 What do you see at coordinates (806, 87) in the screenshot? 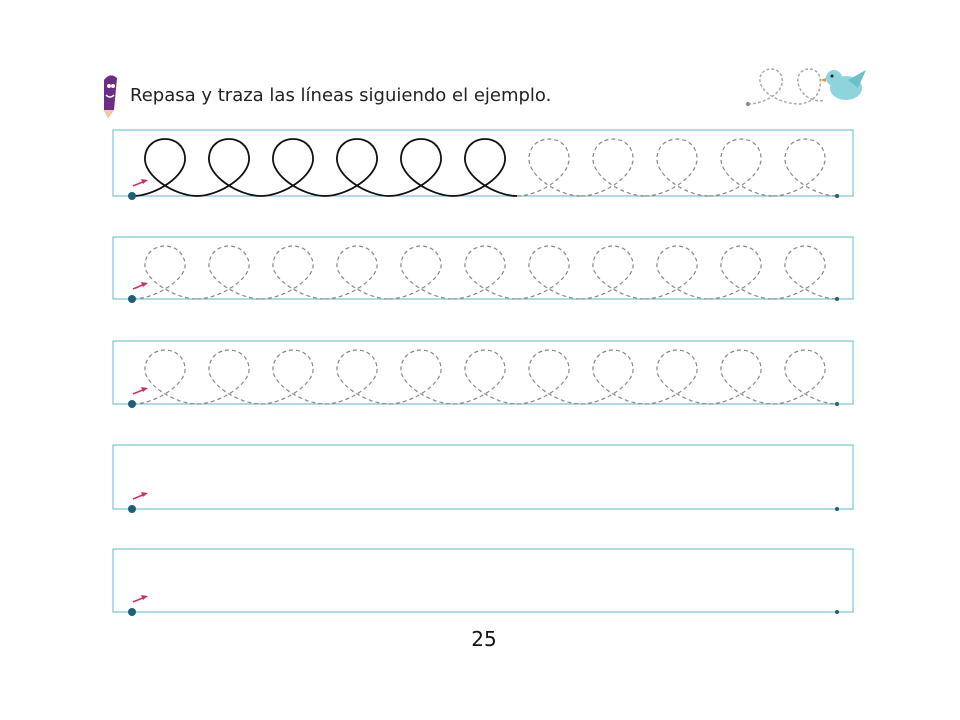
I see `example-icon` at bounding box center [806, 87].